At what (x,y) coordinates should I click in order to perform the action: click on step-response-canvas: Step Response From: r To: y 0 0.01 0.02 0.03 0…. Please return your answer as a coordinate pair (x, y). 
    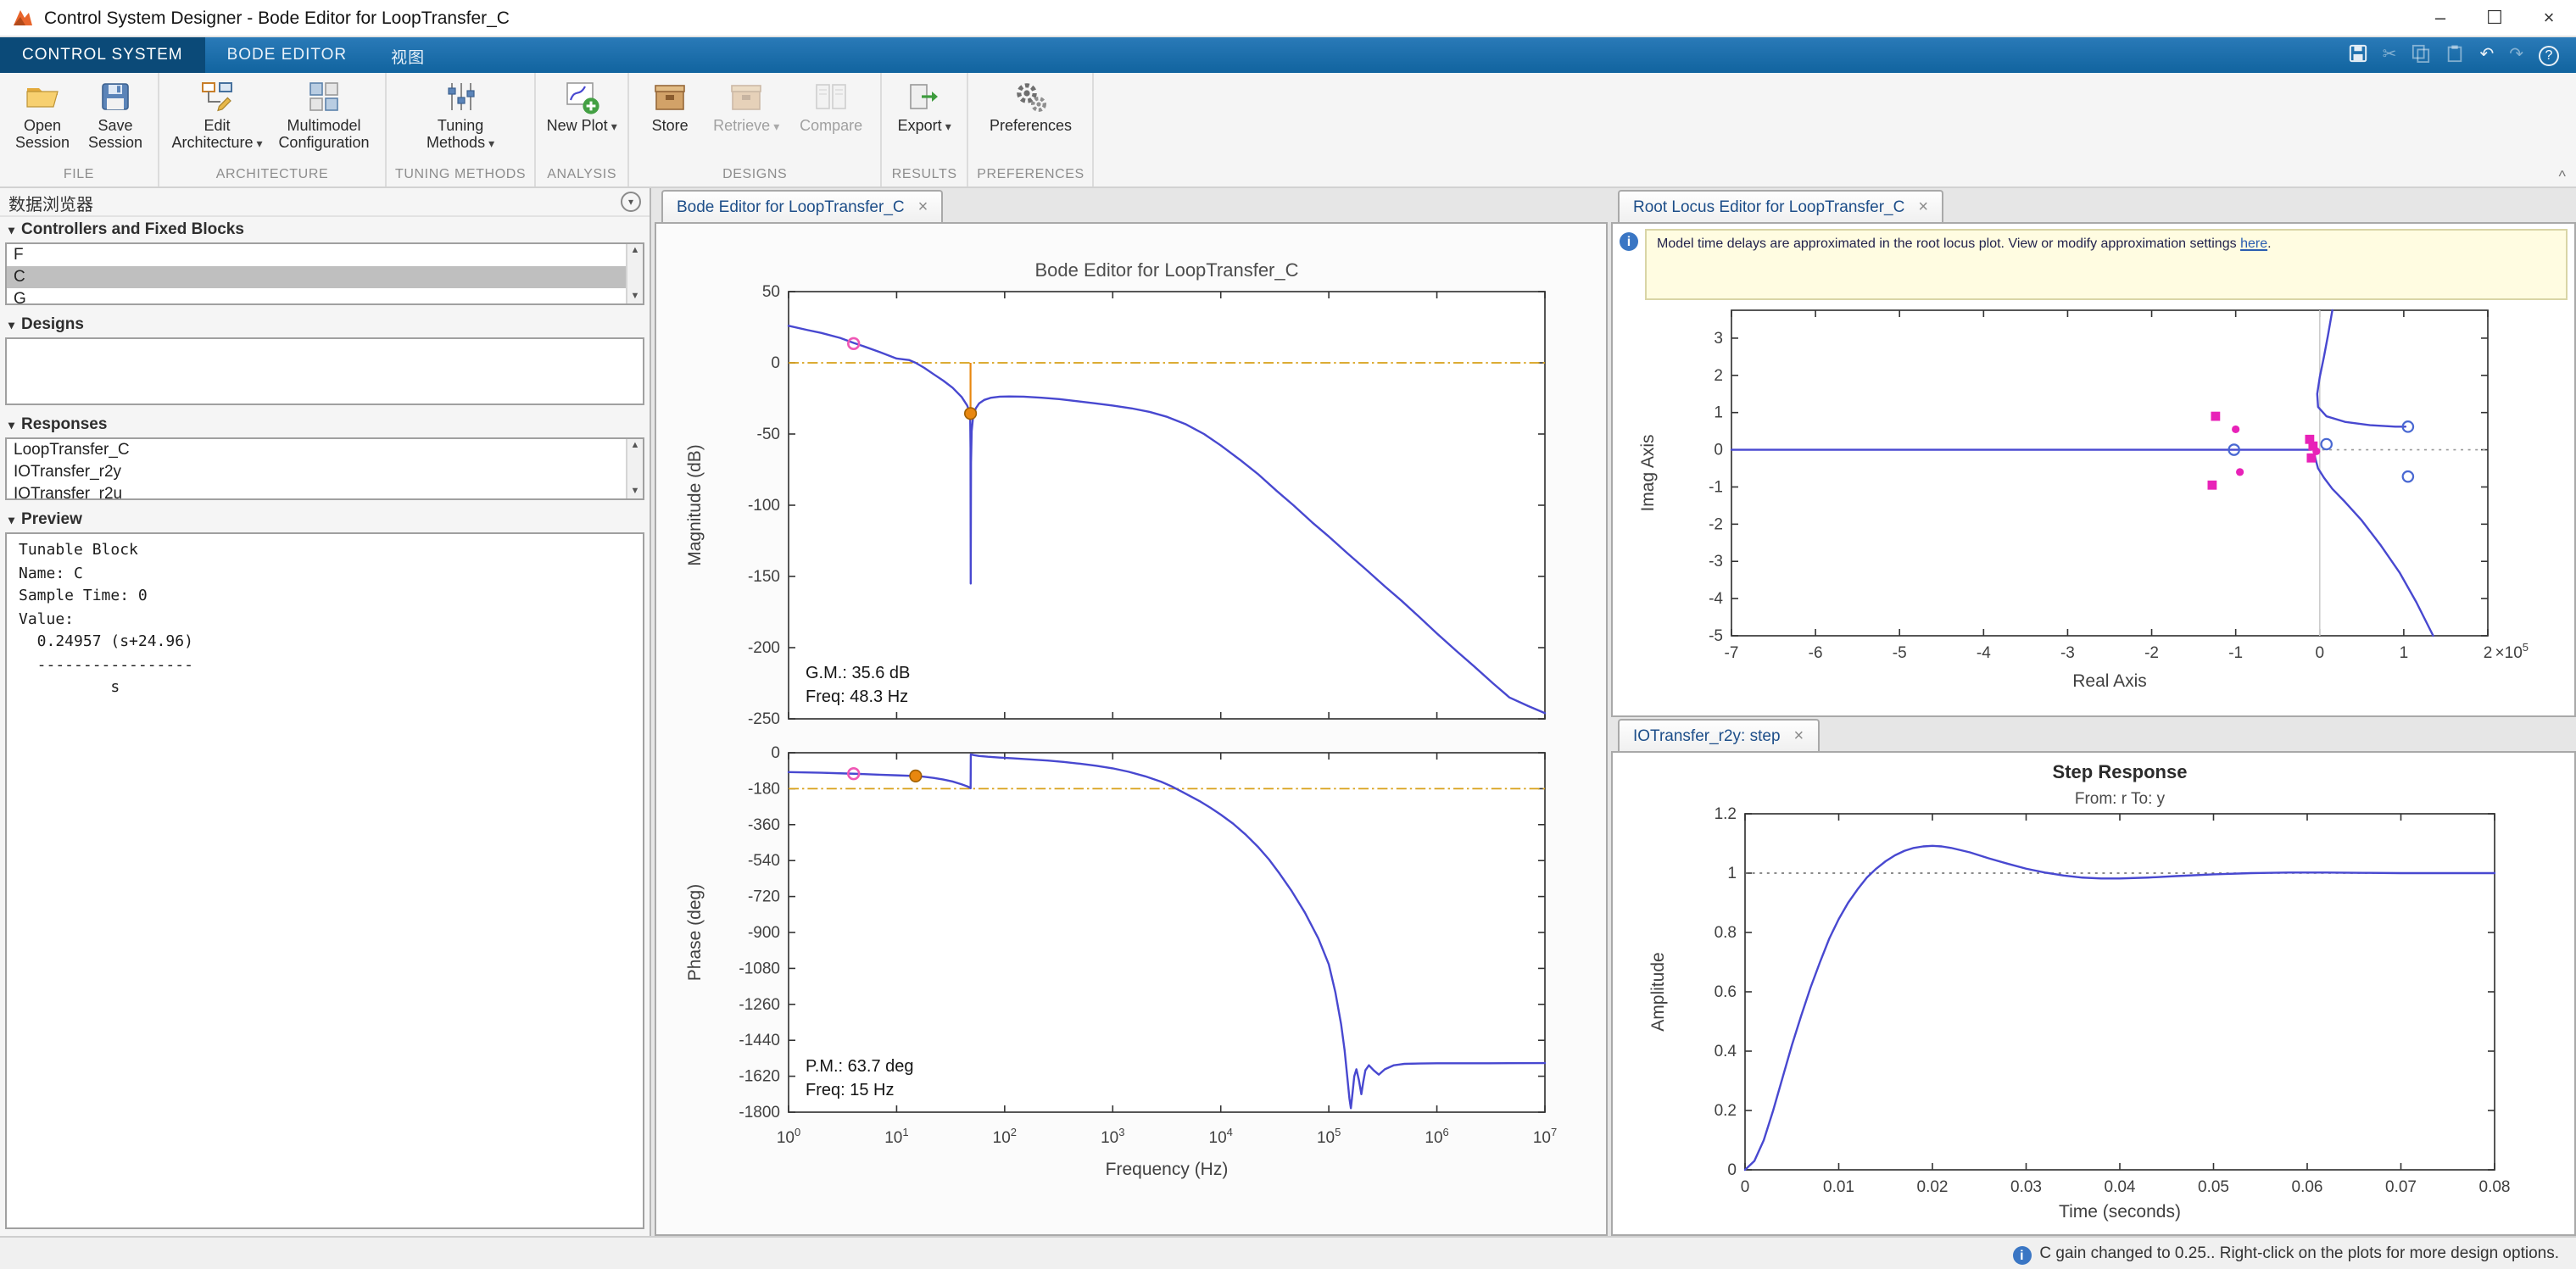
    Looking at the image, I should click on (2084, 992).